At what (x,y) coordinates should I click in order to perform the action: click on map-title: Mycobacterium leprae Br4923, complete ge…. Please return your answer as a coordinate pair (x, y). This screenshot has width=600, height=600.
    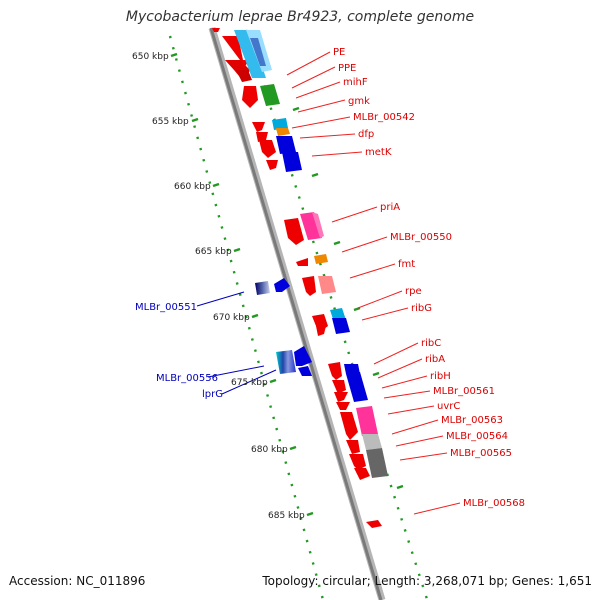
    Looking at the image, I should click on (300, 17).